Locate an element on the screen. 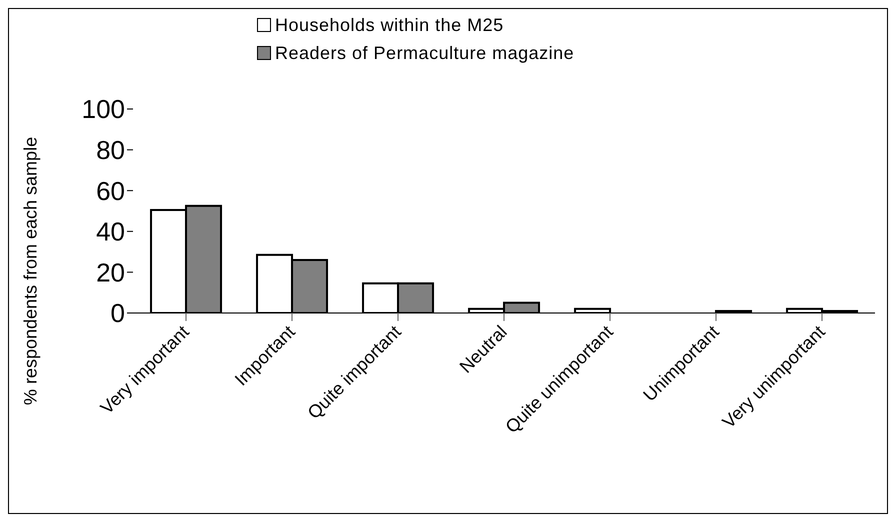 The height and width of the screenshot is (524, 895). y-tick-label: 100 is located at coordinates (103, 109).